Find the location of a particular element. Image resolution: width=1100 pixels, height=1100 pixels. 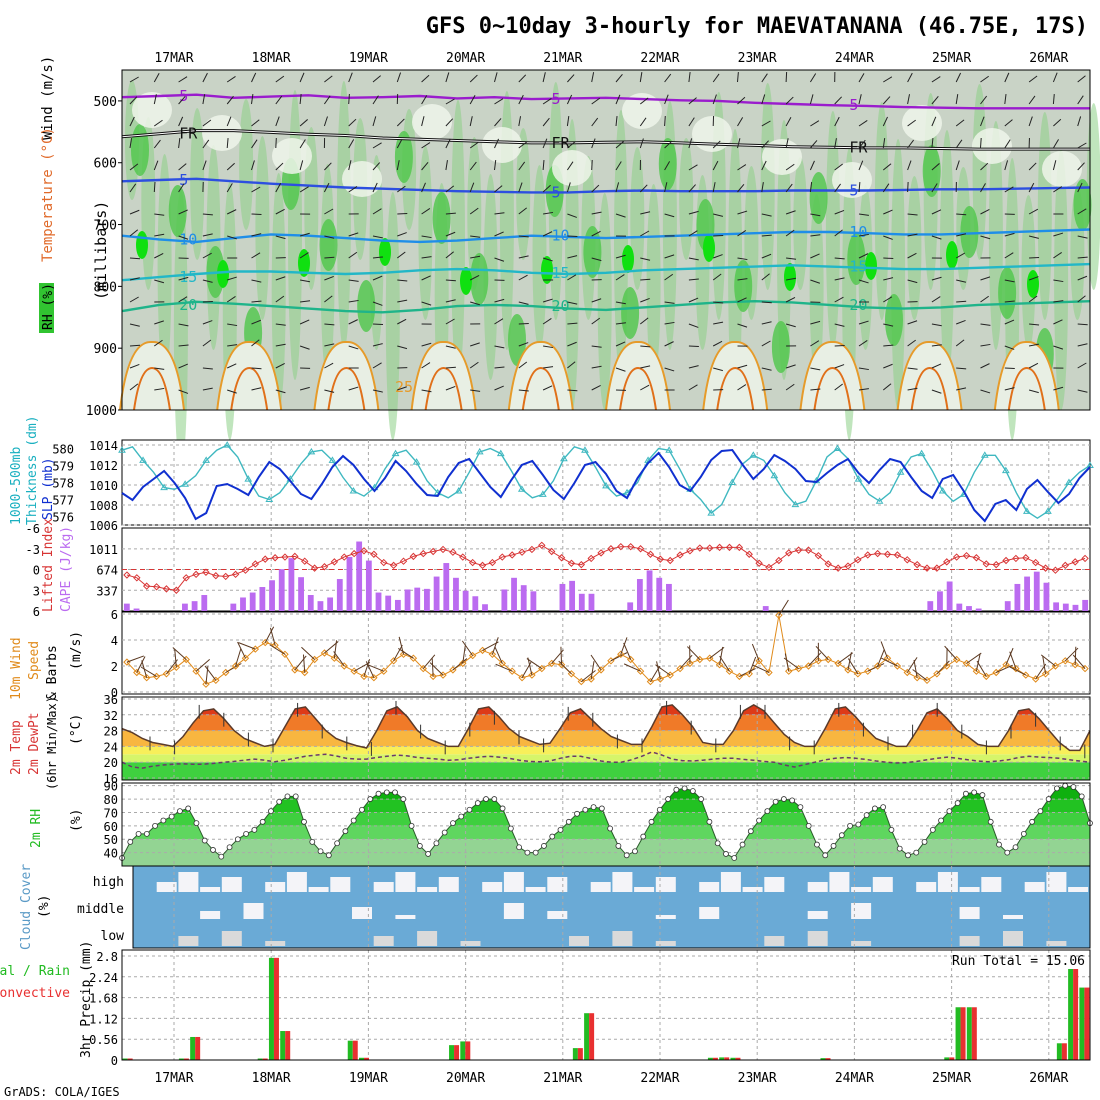

cloud-middle-bar is located at coordinates (513, 911).